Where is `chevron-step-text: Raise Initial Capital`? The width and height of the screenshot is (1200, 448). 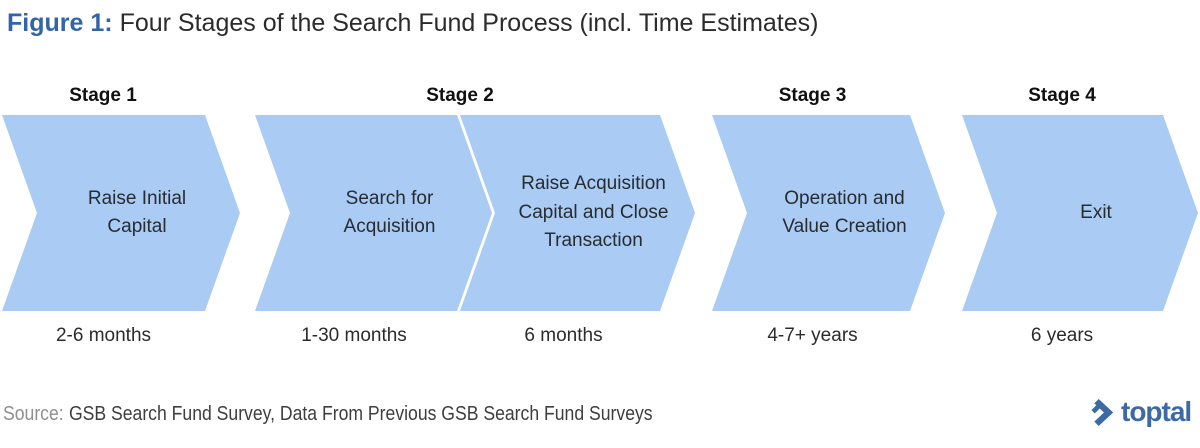
chevron-step-text: Raise Initial Capital is located at coordinates (137, 212).